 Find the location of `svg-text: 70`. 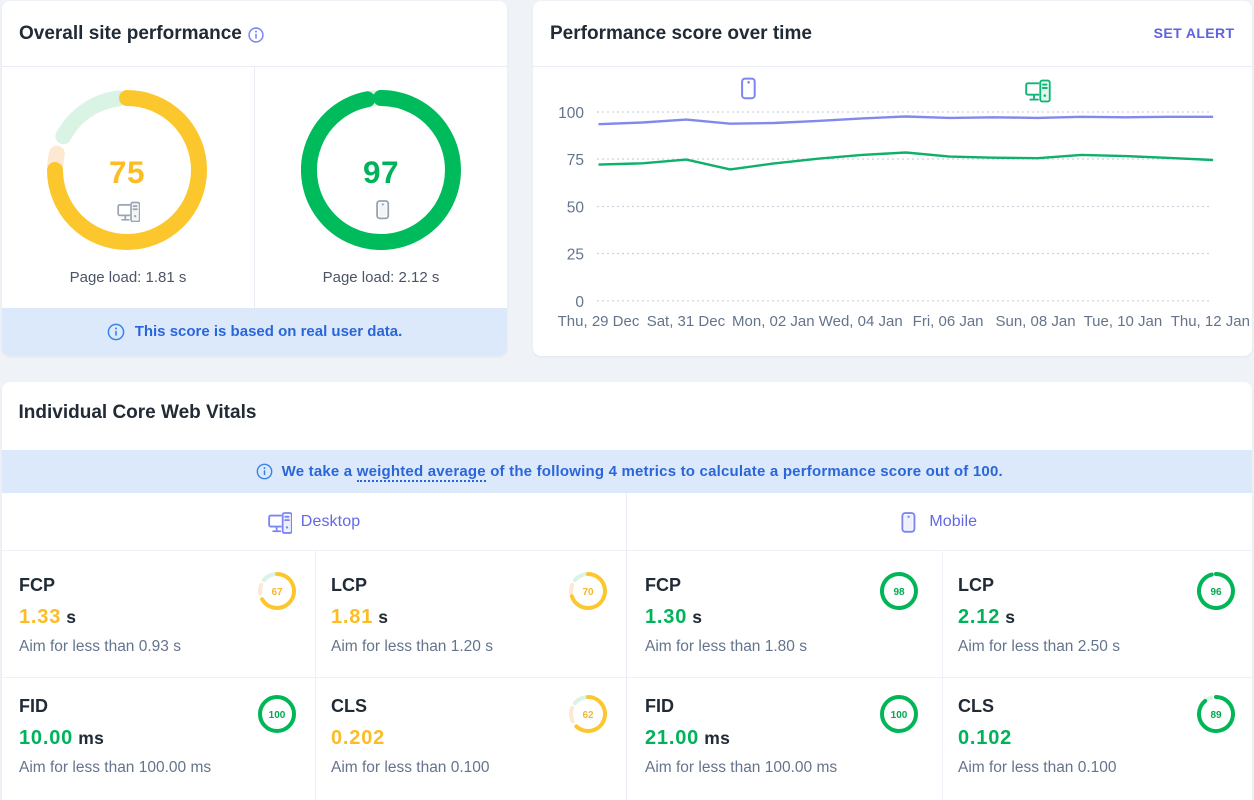

svg-text: 70 is located at coordinates (588, 592).